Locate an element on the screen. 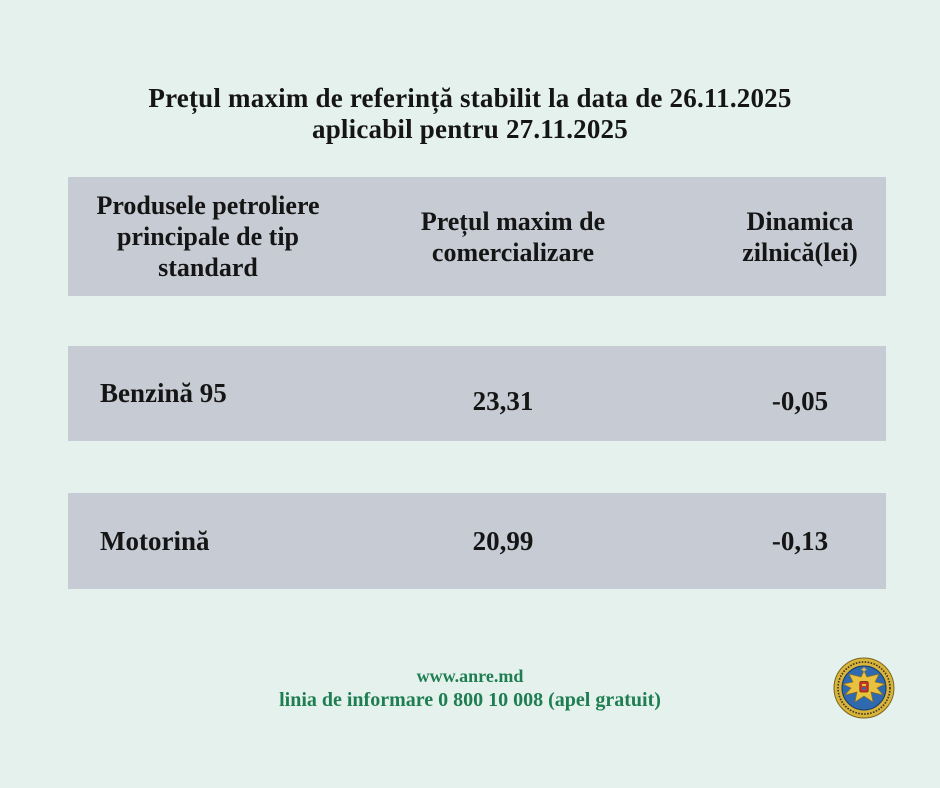 Image resolution: width=940 pixels, height=788 pixels. table-row: Motorină 20,99 -0,13 is located at coordinates (477, 541).